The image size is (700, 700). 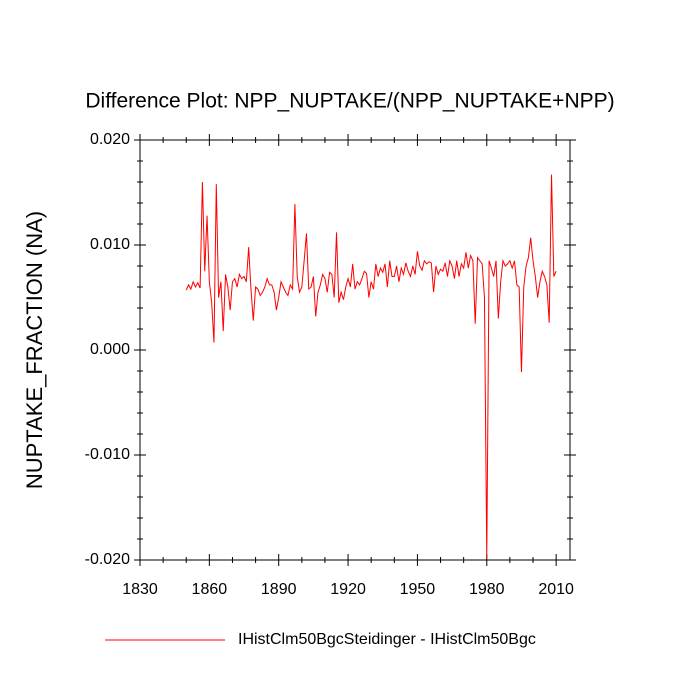 What do you see at coordinates (387, 639) in the screenshot?
I see `legend-label: IHistClm50BgcSteidinger - IHistClm50Bgc` at bounding box center [387, 639].